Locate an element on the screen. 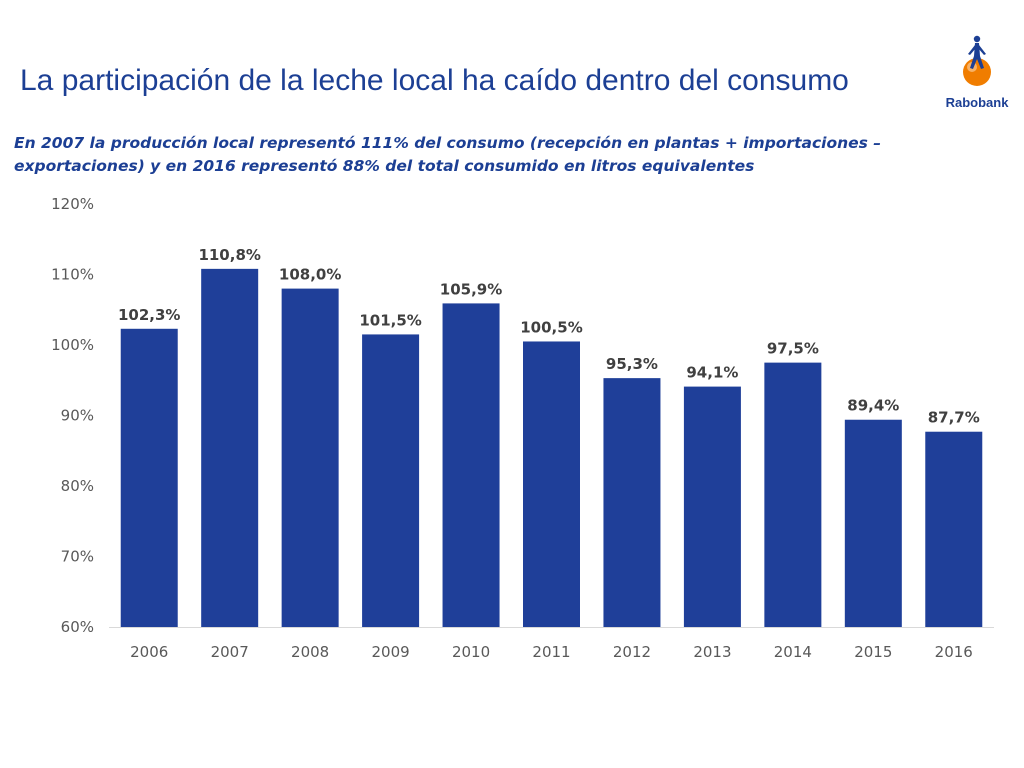 The image size is (1024, 768). x-tick-label: 2013 is located at coordinates (712, 652).